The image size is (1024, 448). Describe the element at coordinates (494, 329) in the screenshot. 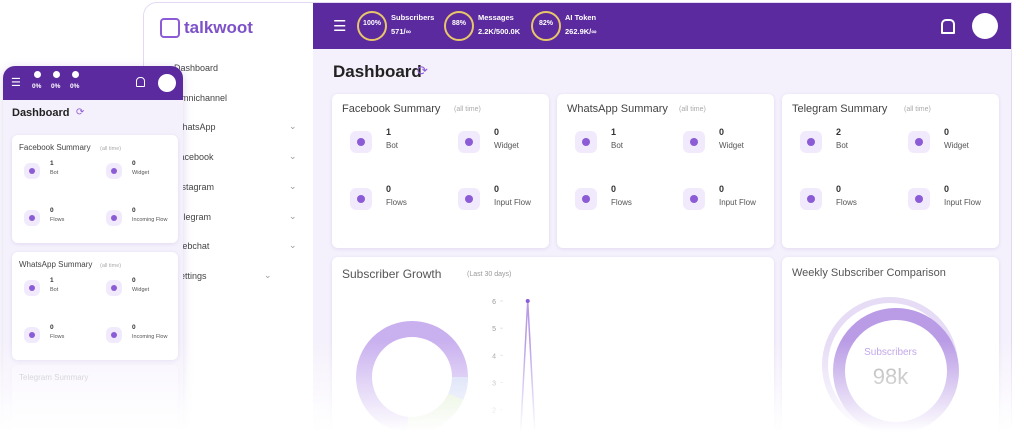

I see `y-tick-label: 5` at that location.